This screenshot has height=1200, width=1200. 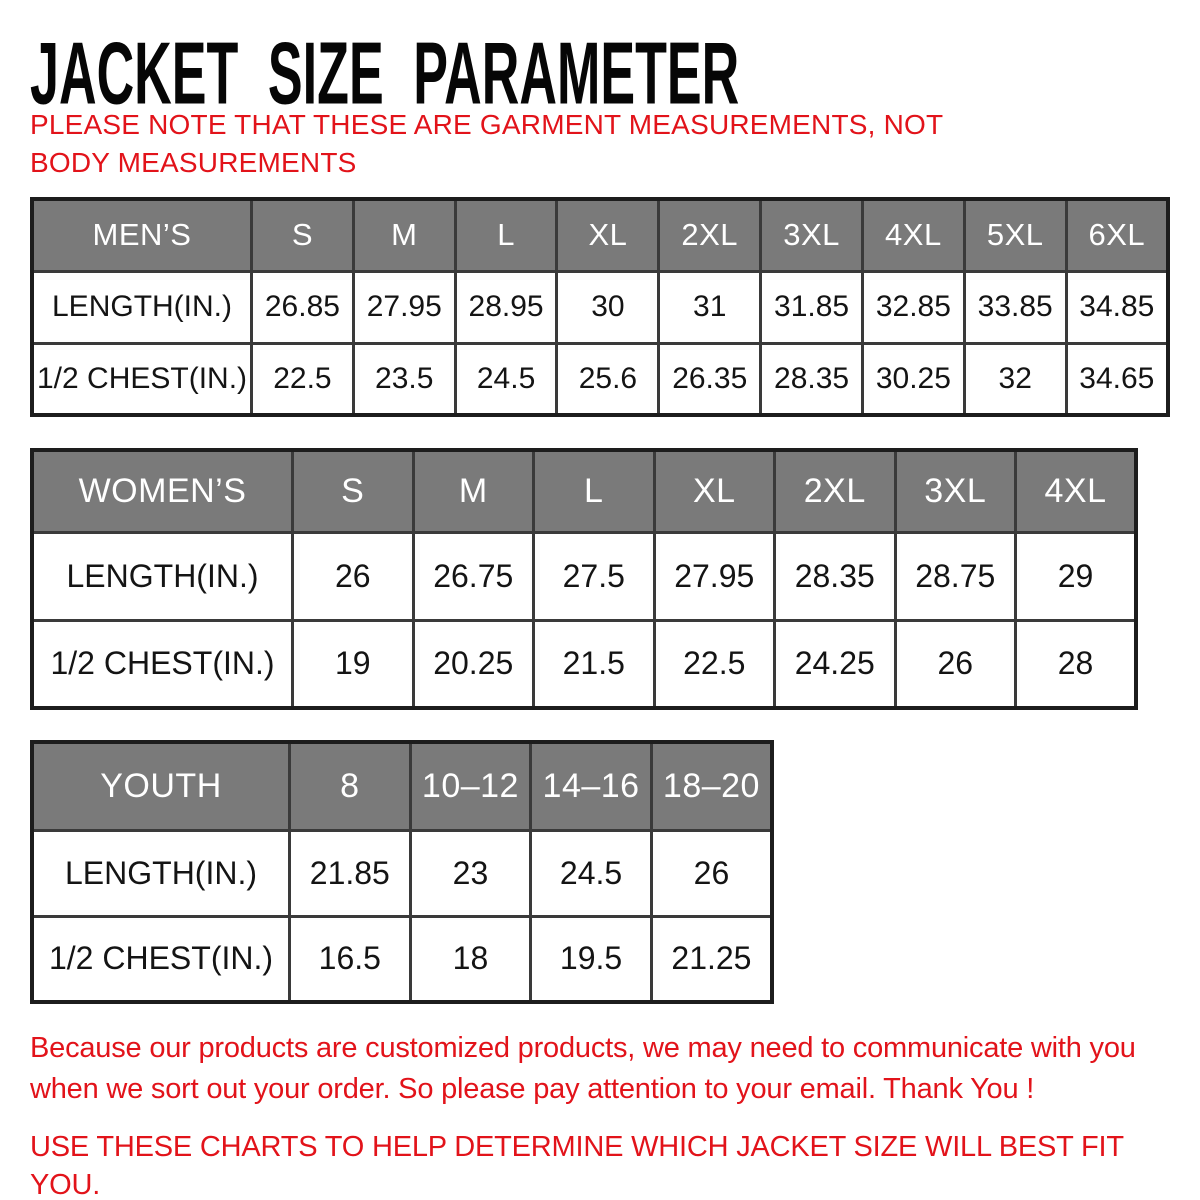 I want to click on measurement-row: 1/2 CHEST(IN.) 16.5 18 19.5 21.25, so click(x=402, y=959).